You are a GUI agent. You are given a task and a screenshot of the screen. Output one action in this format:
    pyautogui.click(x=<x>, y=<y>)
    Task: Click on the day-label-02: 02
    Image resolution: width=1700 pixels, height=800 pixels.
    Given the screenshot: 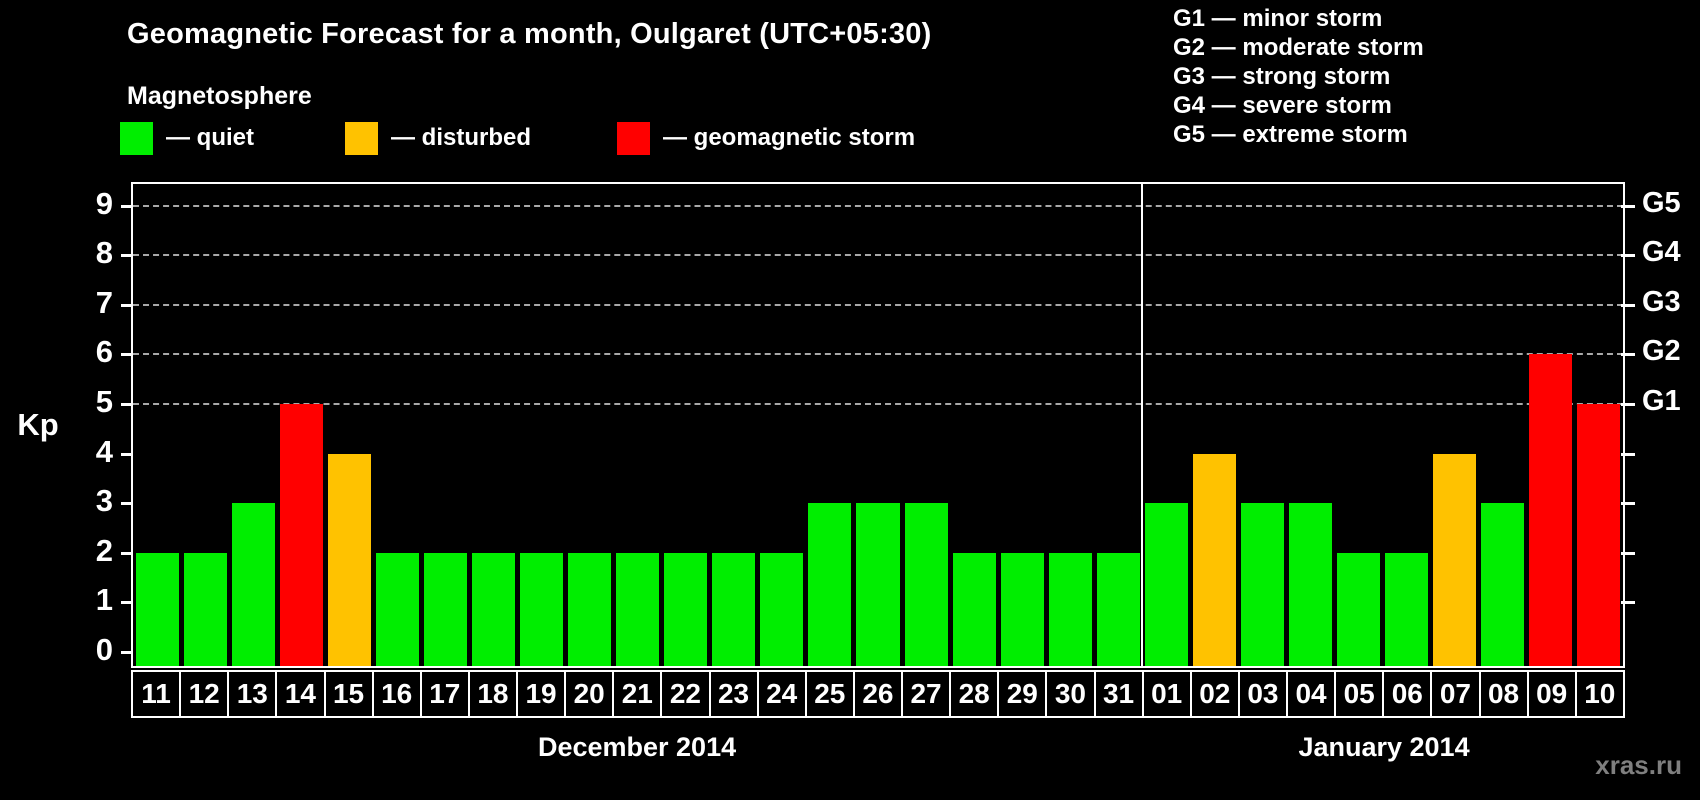 What is the action you would take?
    pyautogui.click(x=1214, y=694)
    